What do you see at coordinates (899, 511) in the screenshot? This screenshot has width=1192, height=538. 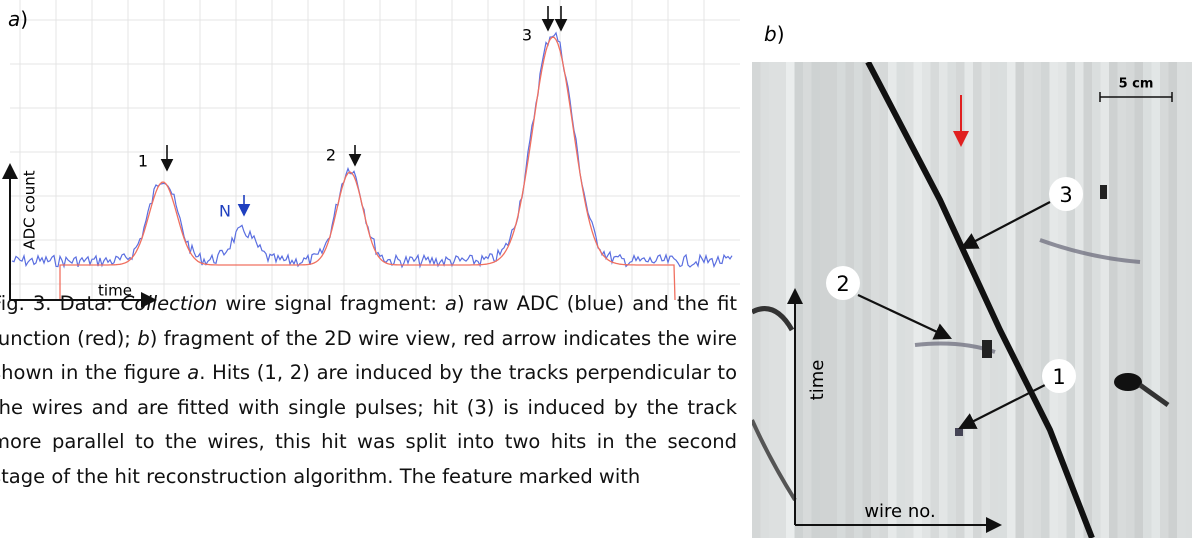 I see `x-axis-label: wire no.` at bounding box center [899, 511].